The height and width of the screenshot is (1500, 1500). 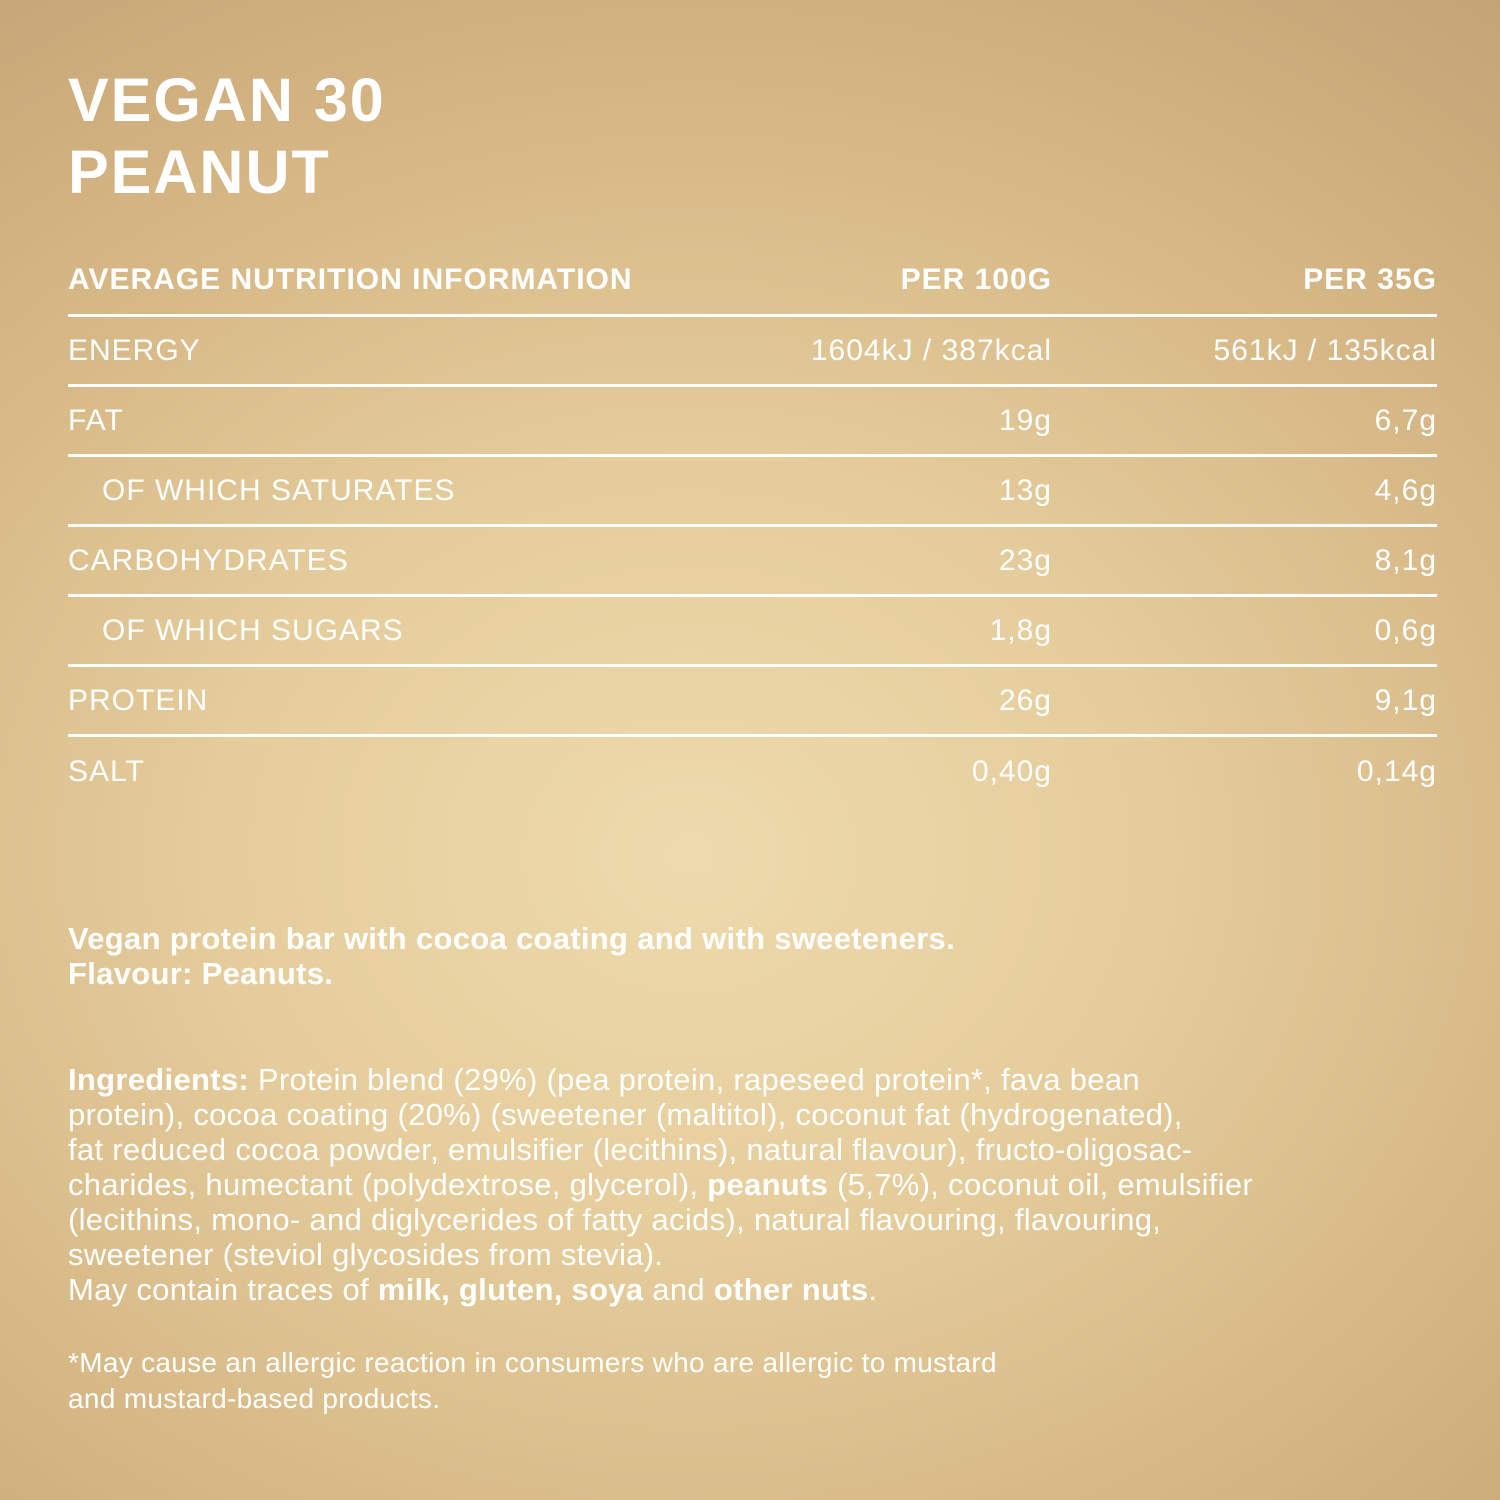 What do you see at coordinates (227, 136) in the screenshot?
I see `product-title: VEGAN 30 PEANUT` at bounding box center [227, 136].